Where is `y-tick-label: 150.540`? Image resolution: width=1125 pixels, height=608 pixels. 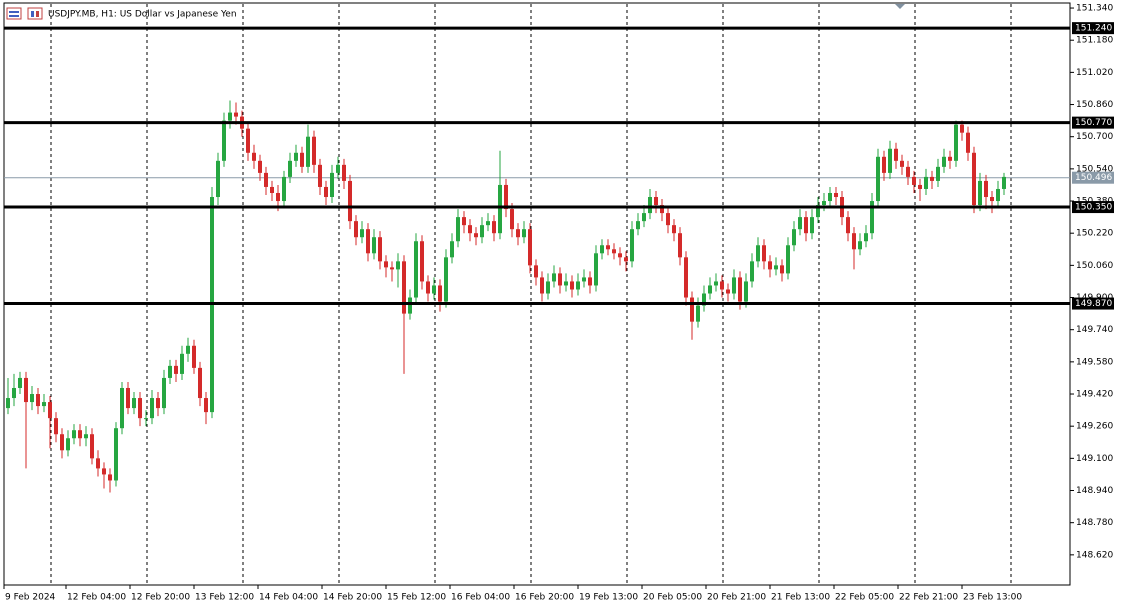
y-tick-label: 150.540 is located at coordinates (1094, 169).